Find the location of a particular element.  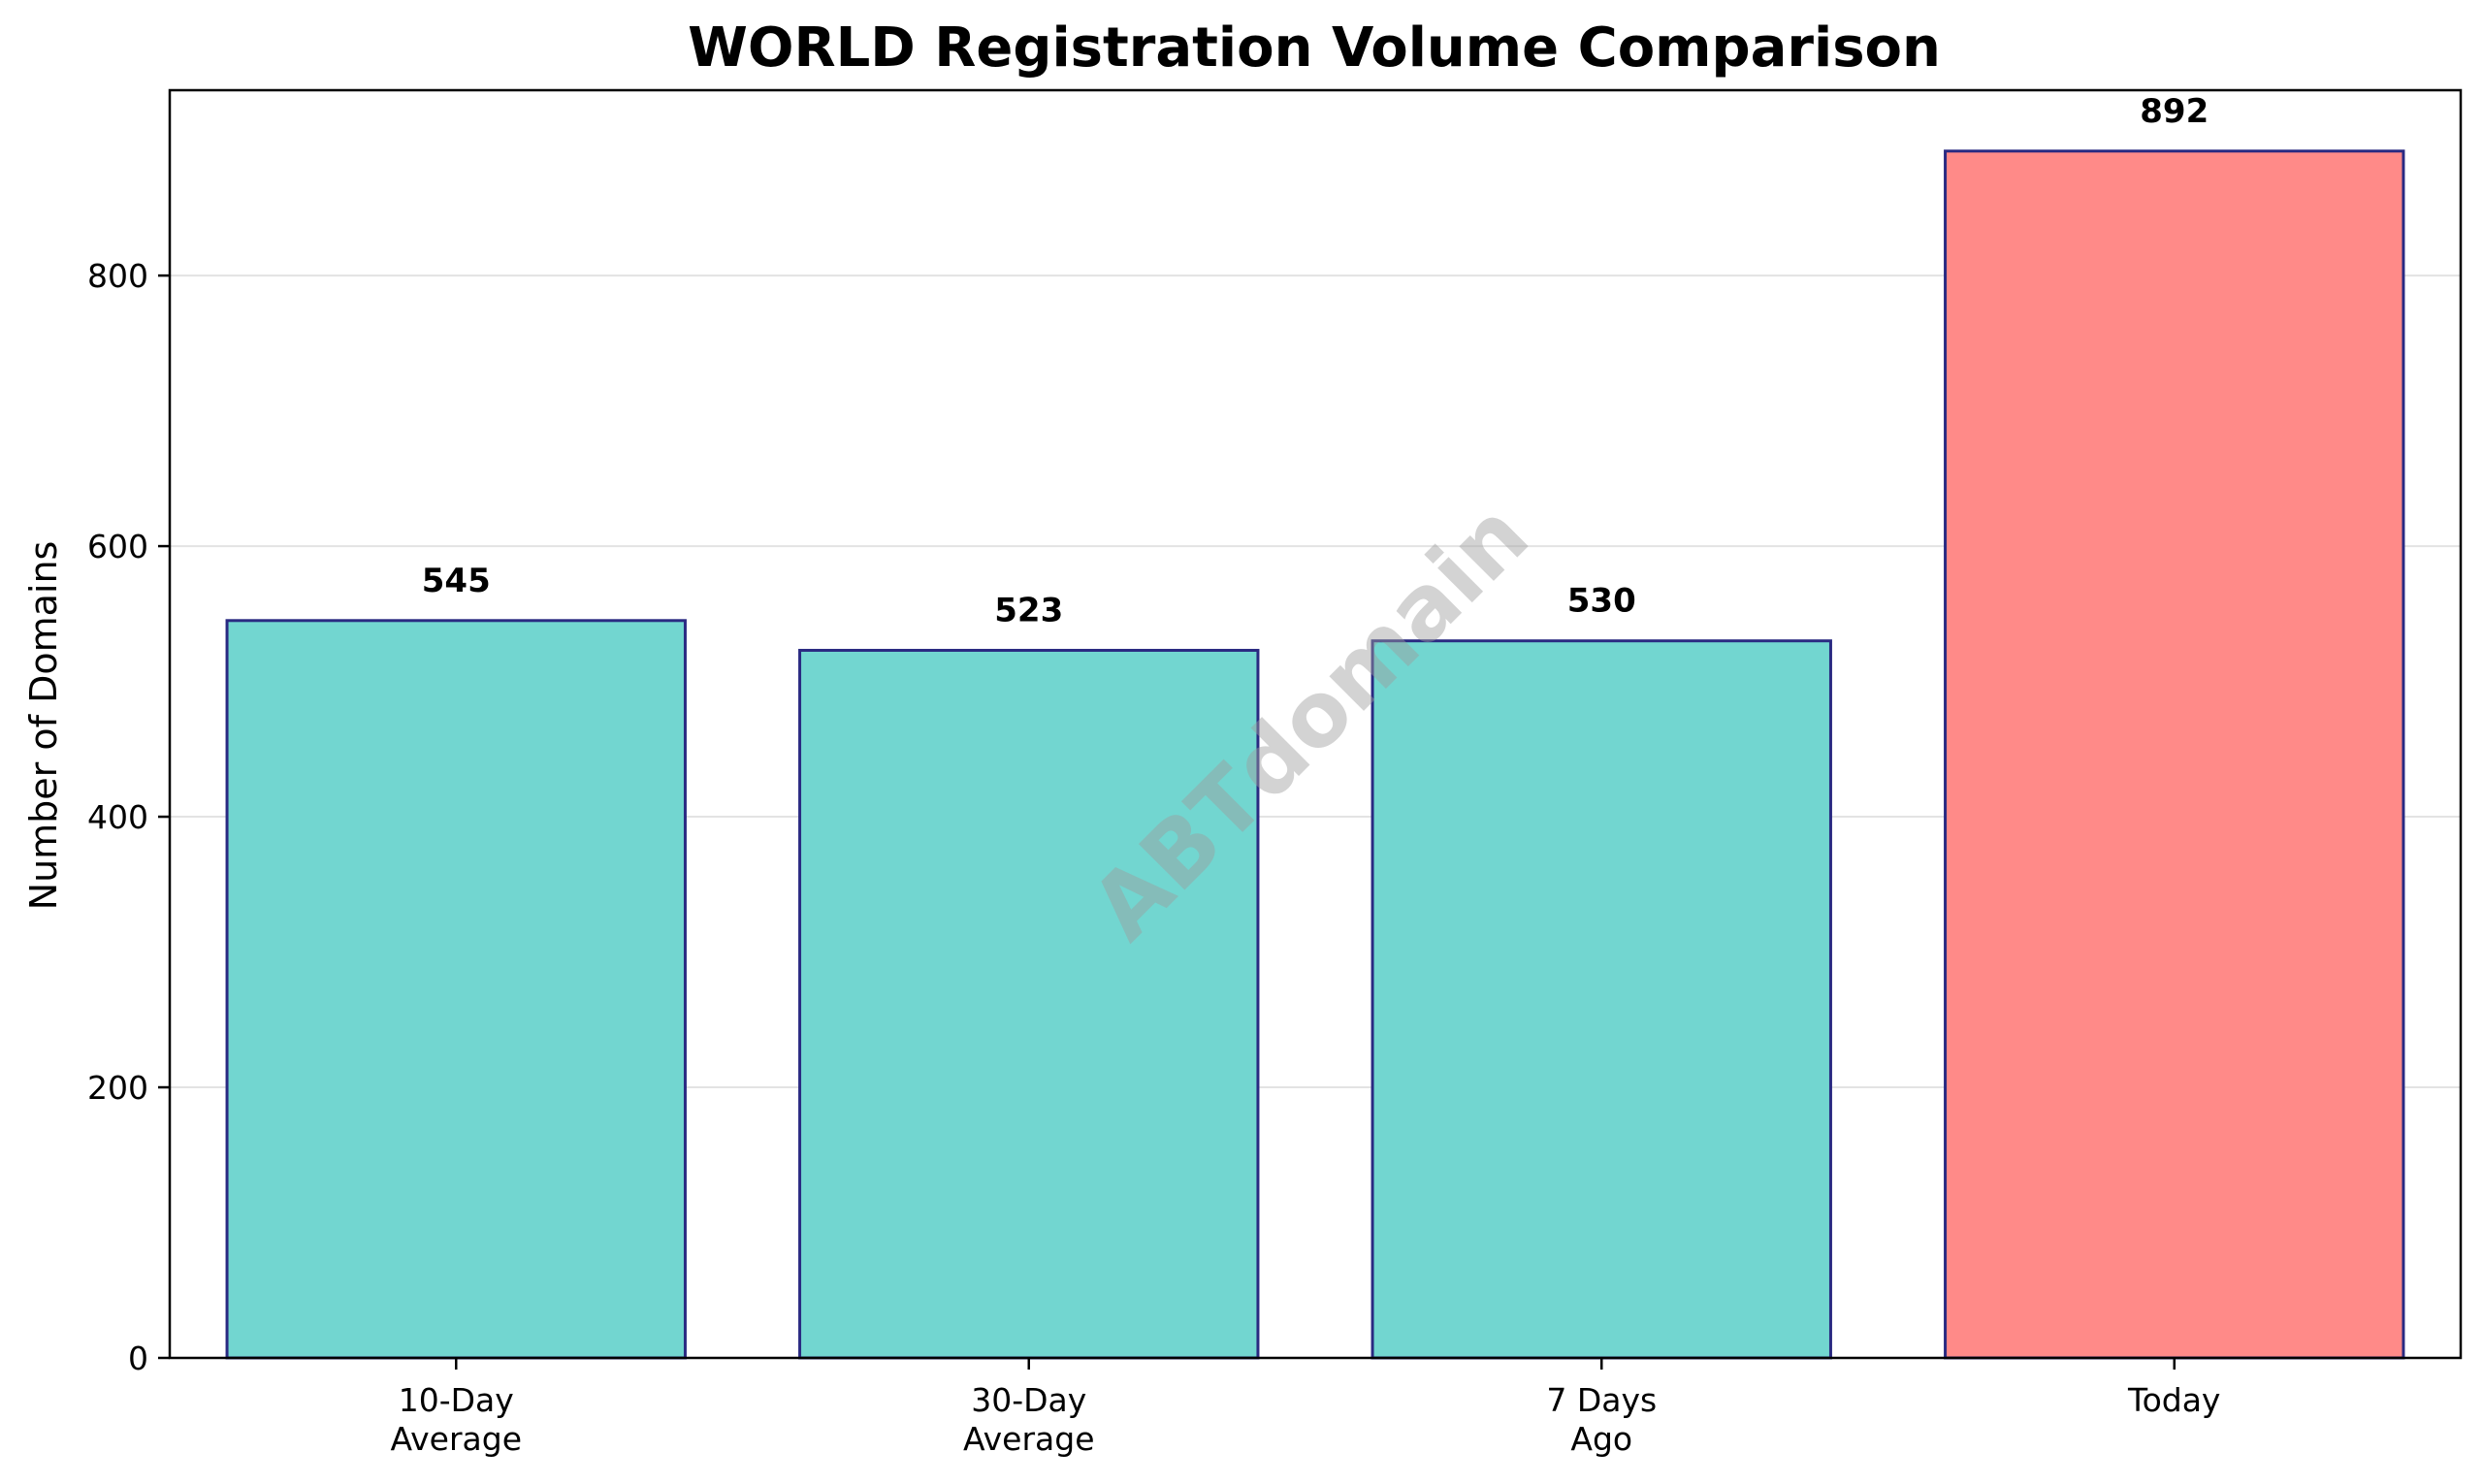

data-label: 545 is located at coordinates (457, 581).